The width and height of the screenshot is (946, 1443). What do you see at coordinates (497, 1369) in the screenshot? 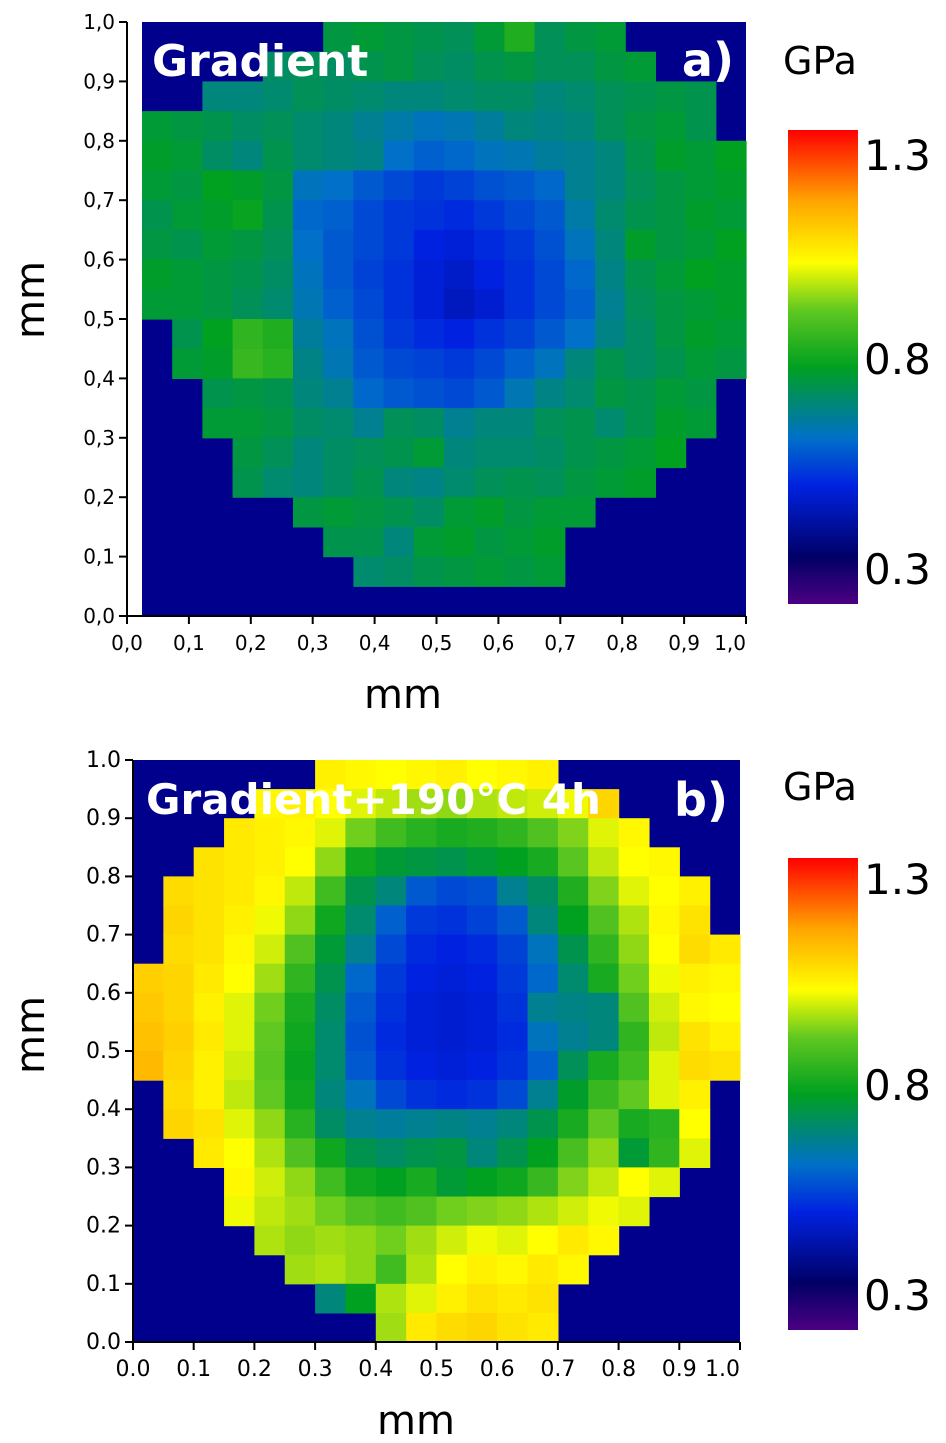
I see `x-tick-label: 0.6` at bounding box center [497, 1369].